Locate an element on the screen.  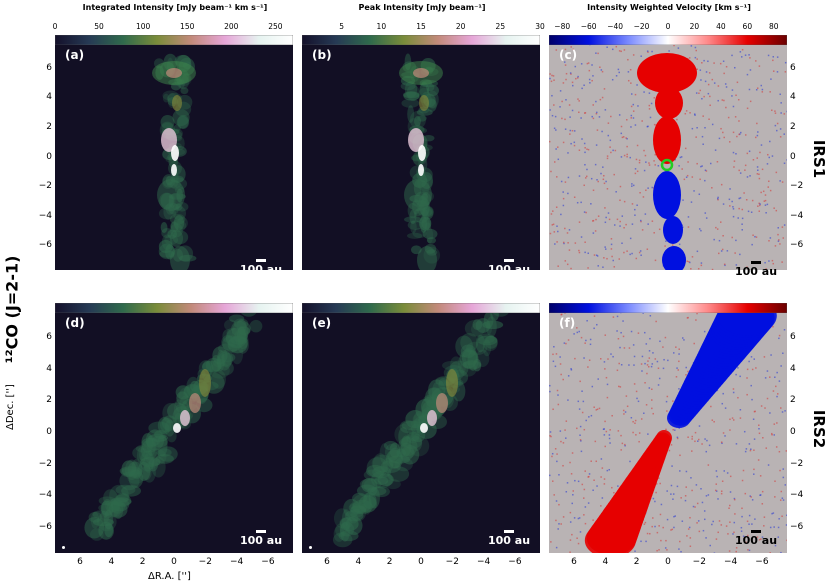
x-tick-1-3: 0 is located at coordinates (421, 562).